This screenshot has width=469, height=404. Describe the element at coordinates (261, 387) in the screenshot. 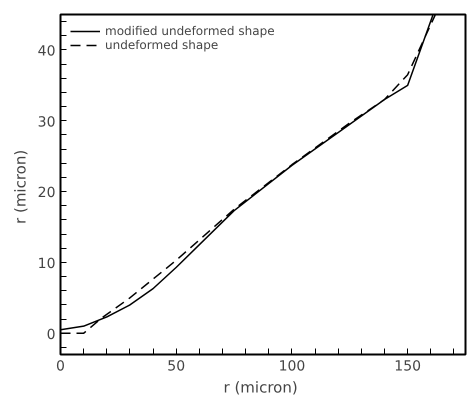

I see `x-axis-title: r (micron)` at that location.